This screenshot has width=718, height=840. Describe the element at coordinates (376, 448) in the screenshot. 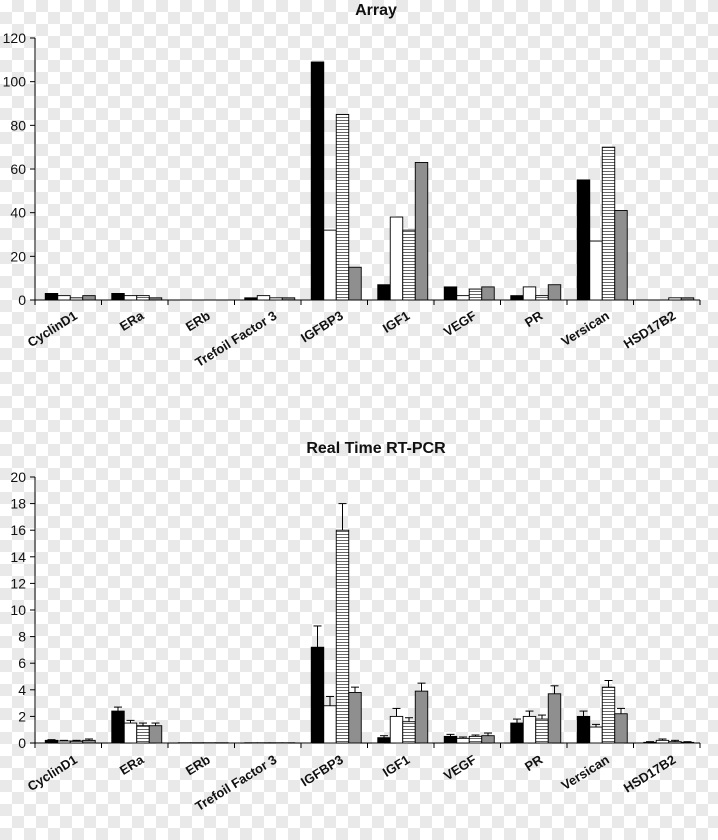

I see `rtpcr-chart-title: Real Time RT-PCR` at that location.